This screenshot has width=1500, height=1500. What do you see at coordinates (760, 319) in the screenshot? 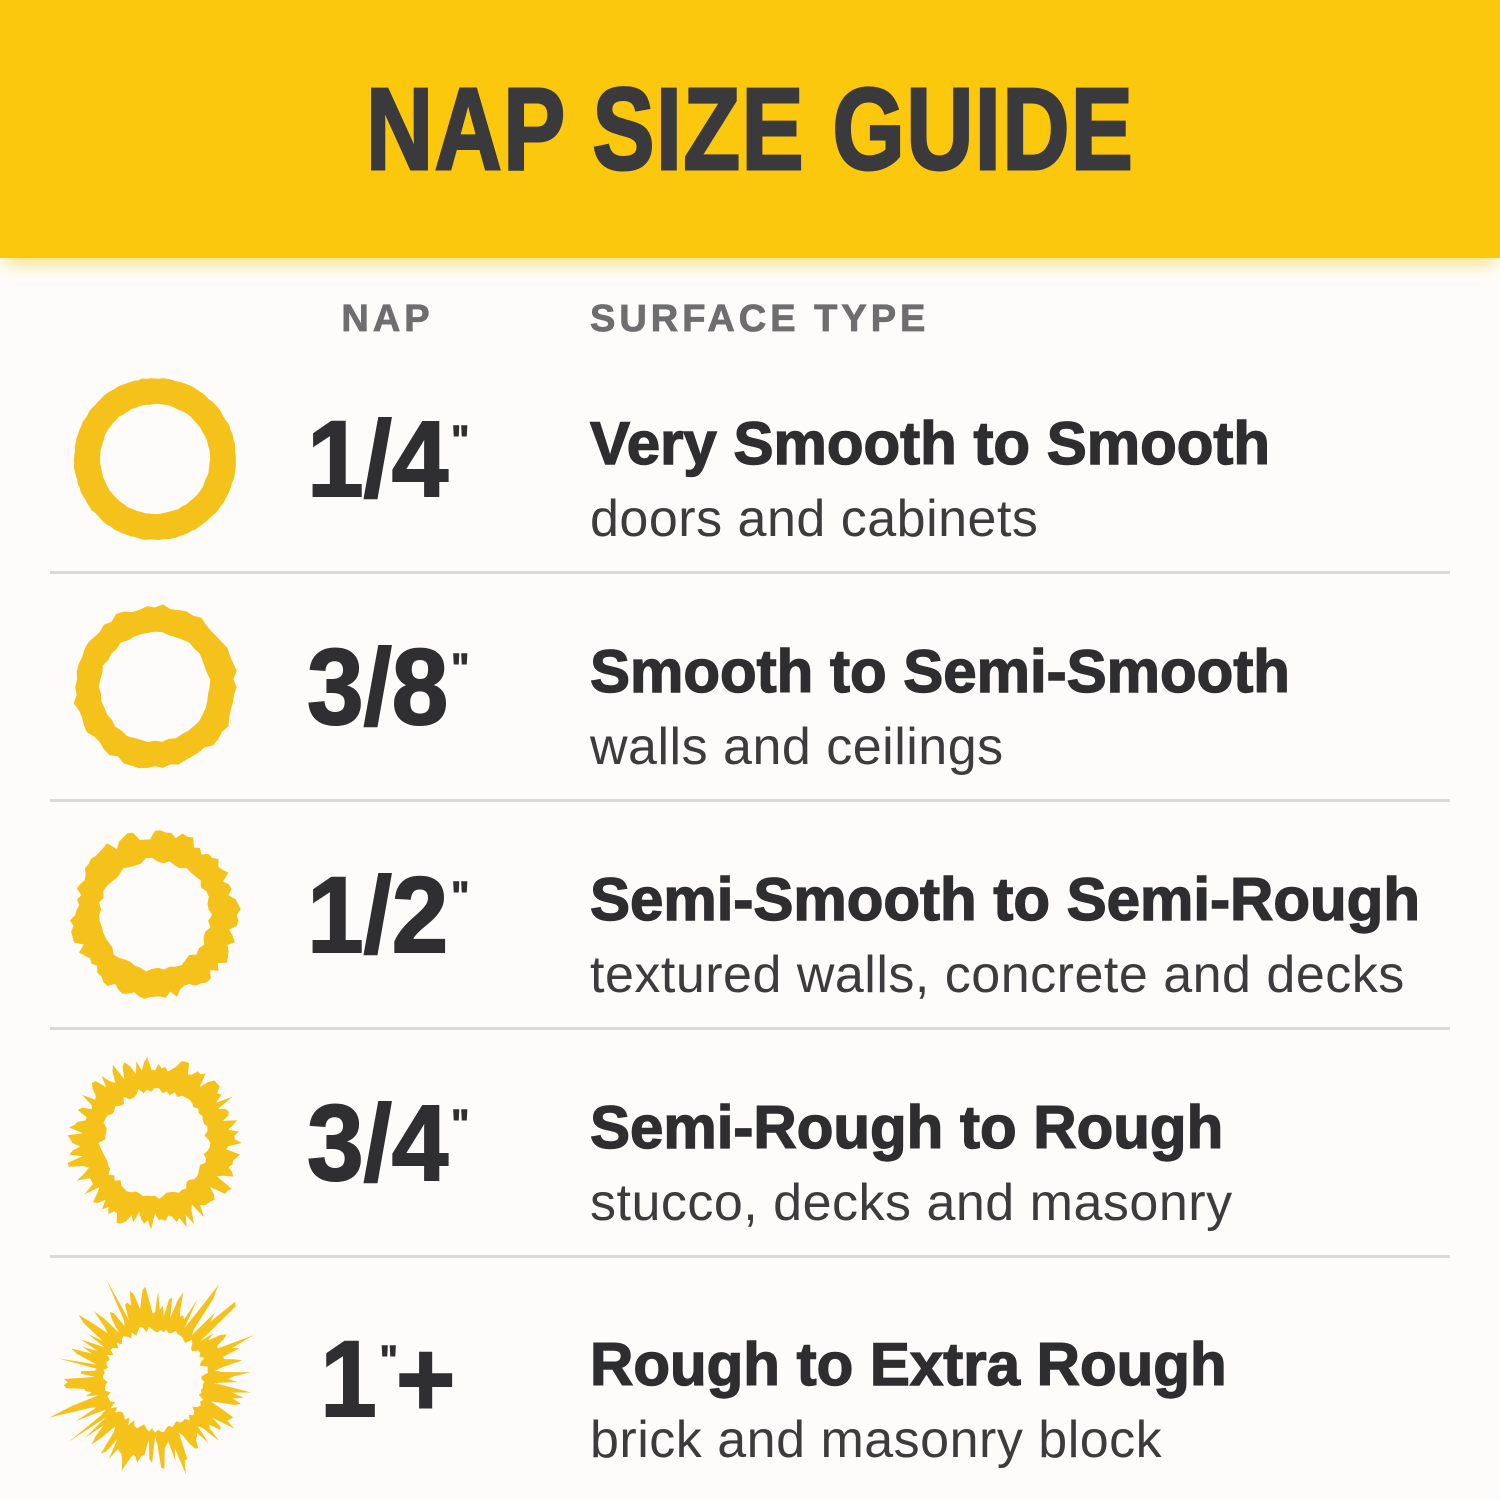
I see `column-header-surface-type: SURFACE TYPE` at bounding box center [760, 319].